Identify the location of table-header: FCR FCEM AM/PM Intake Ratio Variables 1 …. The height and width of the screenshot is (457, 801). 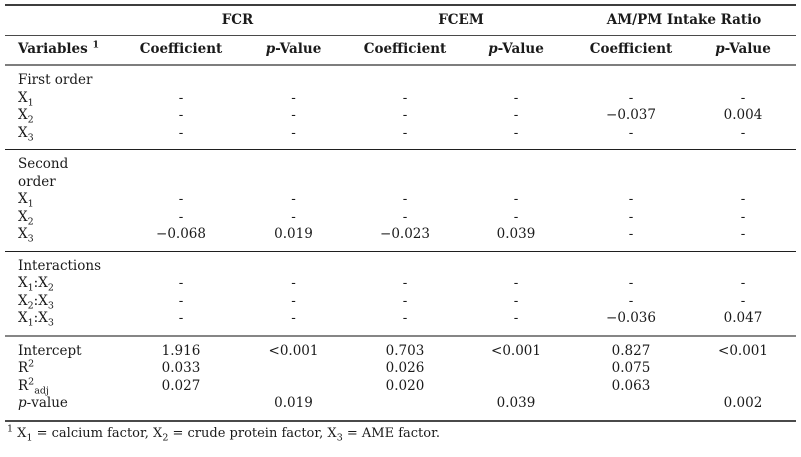
(401, 35).